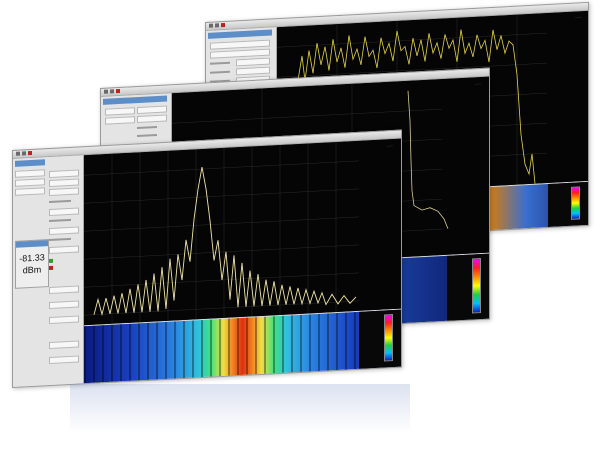 This screenshot has height=450, width=601. What do you see at coordinates (32, 258) in the screenshot?
I see `level-value: -81.33` at bounding box center [32, 258].